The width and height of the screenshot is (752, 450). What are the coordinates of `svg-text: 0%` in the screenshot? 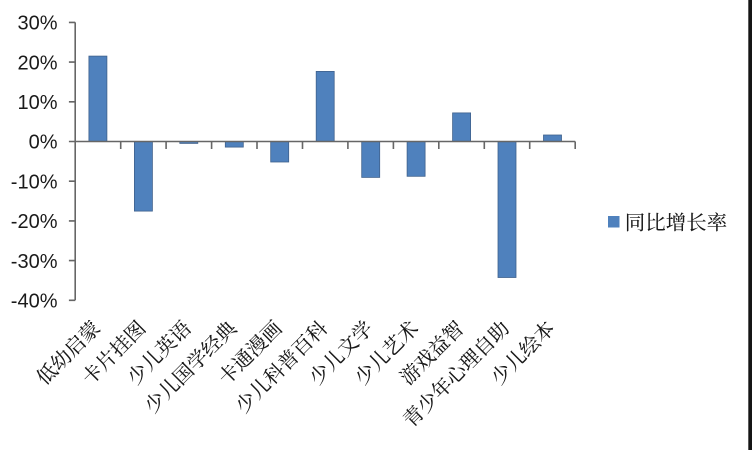 It's located at (43, 143).